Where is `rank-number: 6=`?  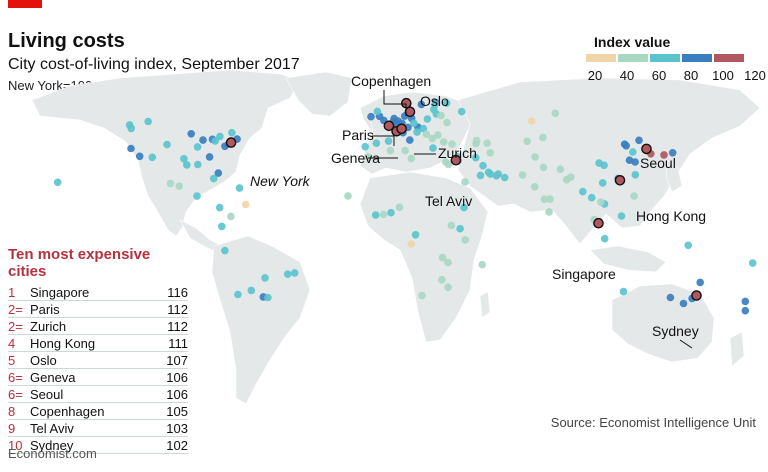 rank-number: 6= is located at coordinates (15, 377).